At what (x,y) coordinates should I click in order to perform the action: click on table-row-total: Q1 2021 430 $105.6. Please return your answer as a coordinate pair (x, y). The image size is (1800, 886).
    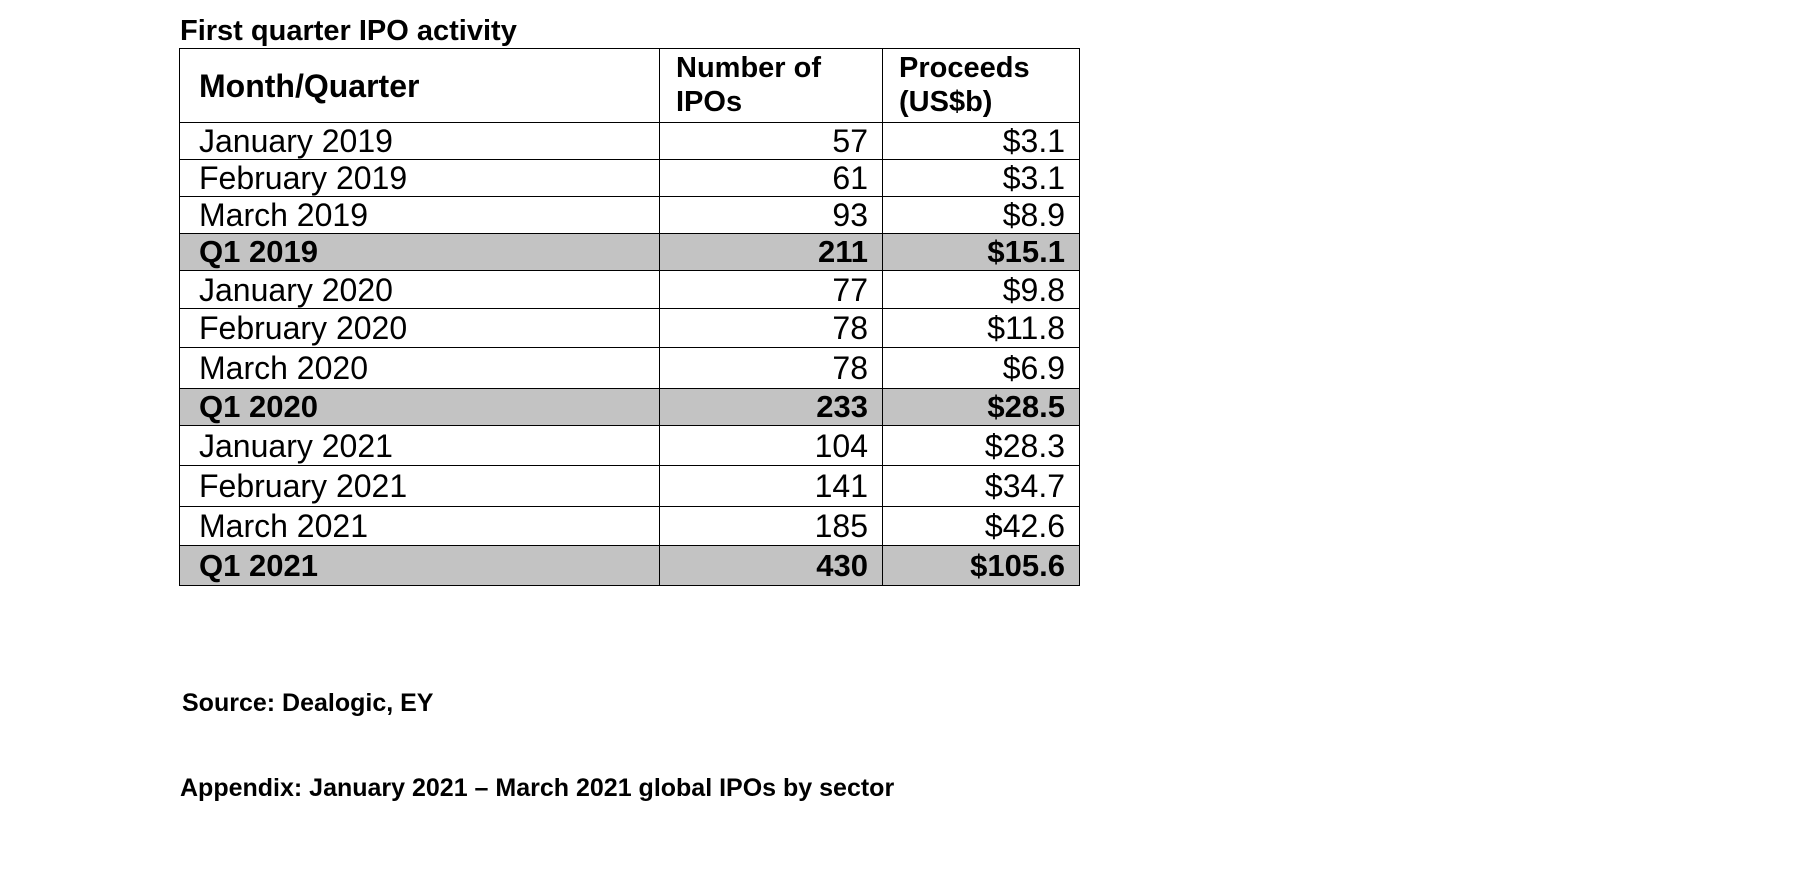
    Looking at the image, I should click on (629, 565).